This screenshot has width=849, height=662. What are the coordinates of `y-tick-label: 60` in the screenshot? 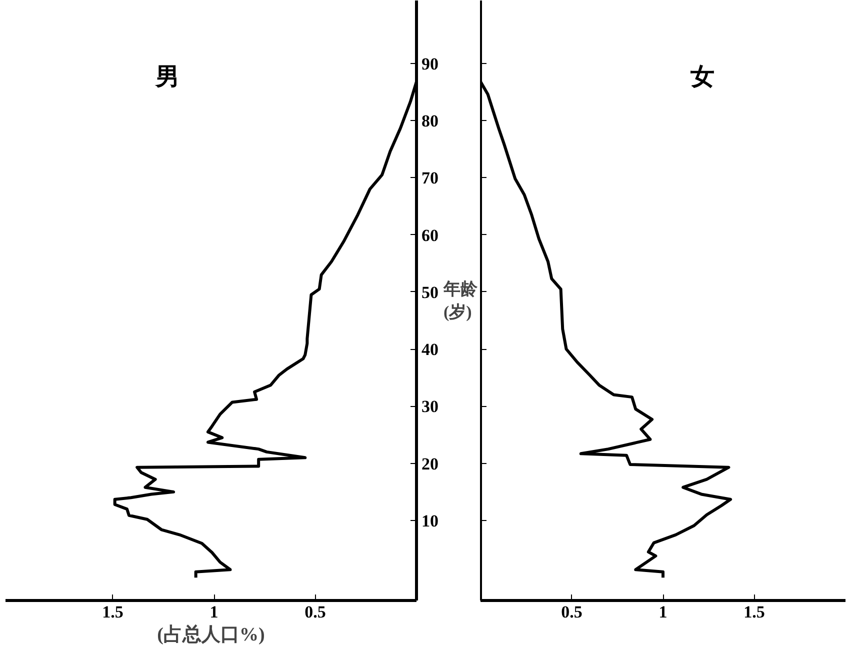 It's located at (430, 235).